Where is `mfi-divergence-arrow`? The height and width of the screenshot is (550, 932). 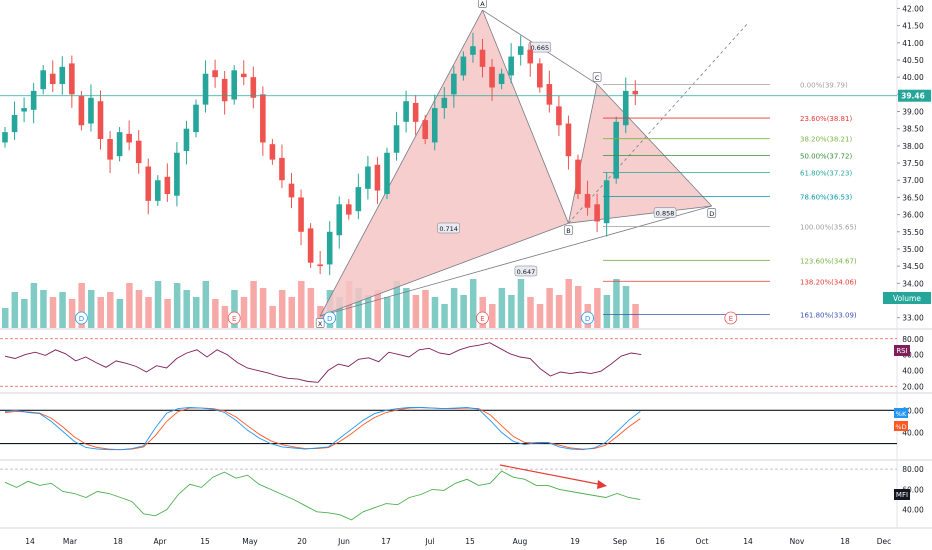 mfi-divergence-arrow is located at coordinates (551, 475).